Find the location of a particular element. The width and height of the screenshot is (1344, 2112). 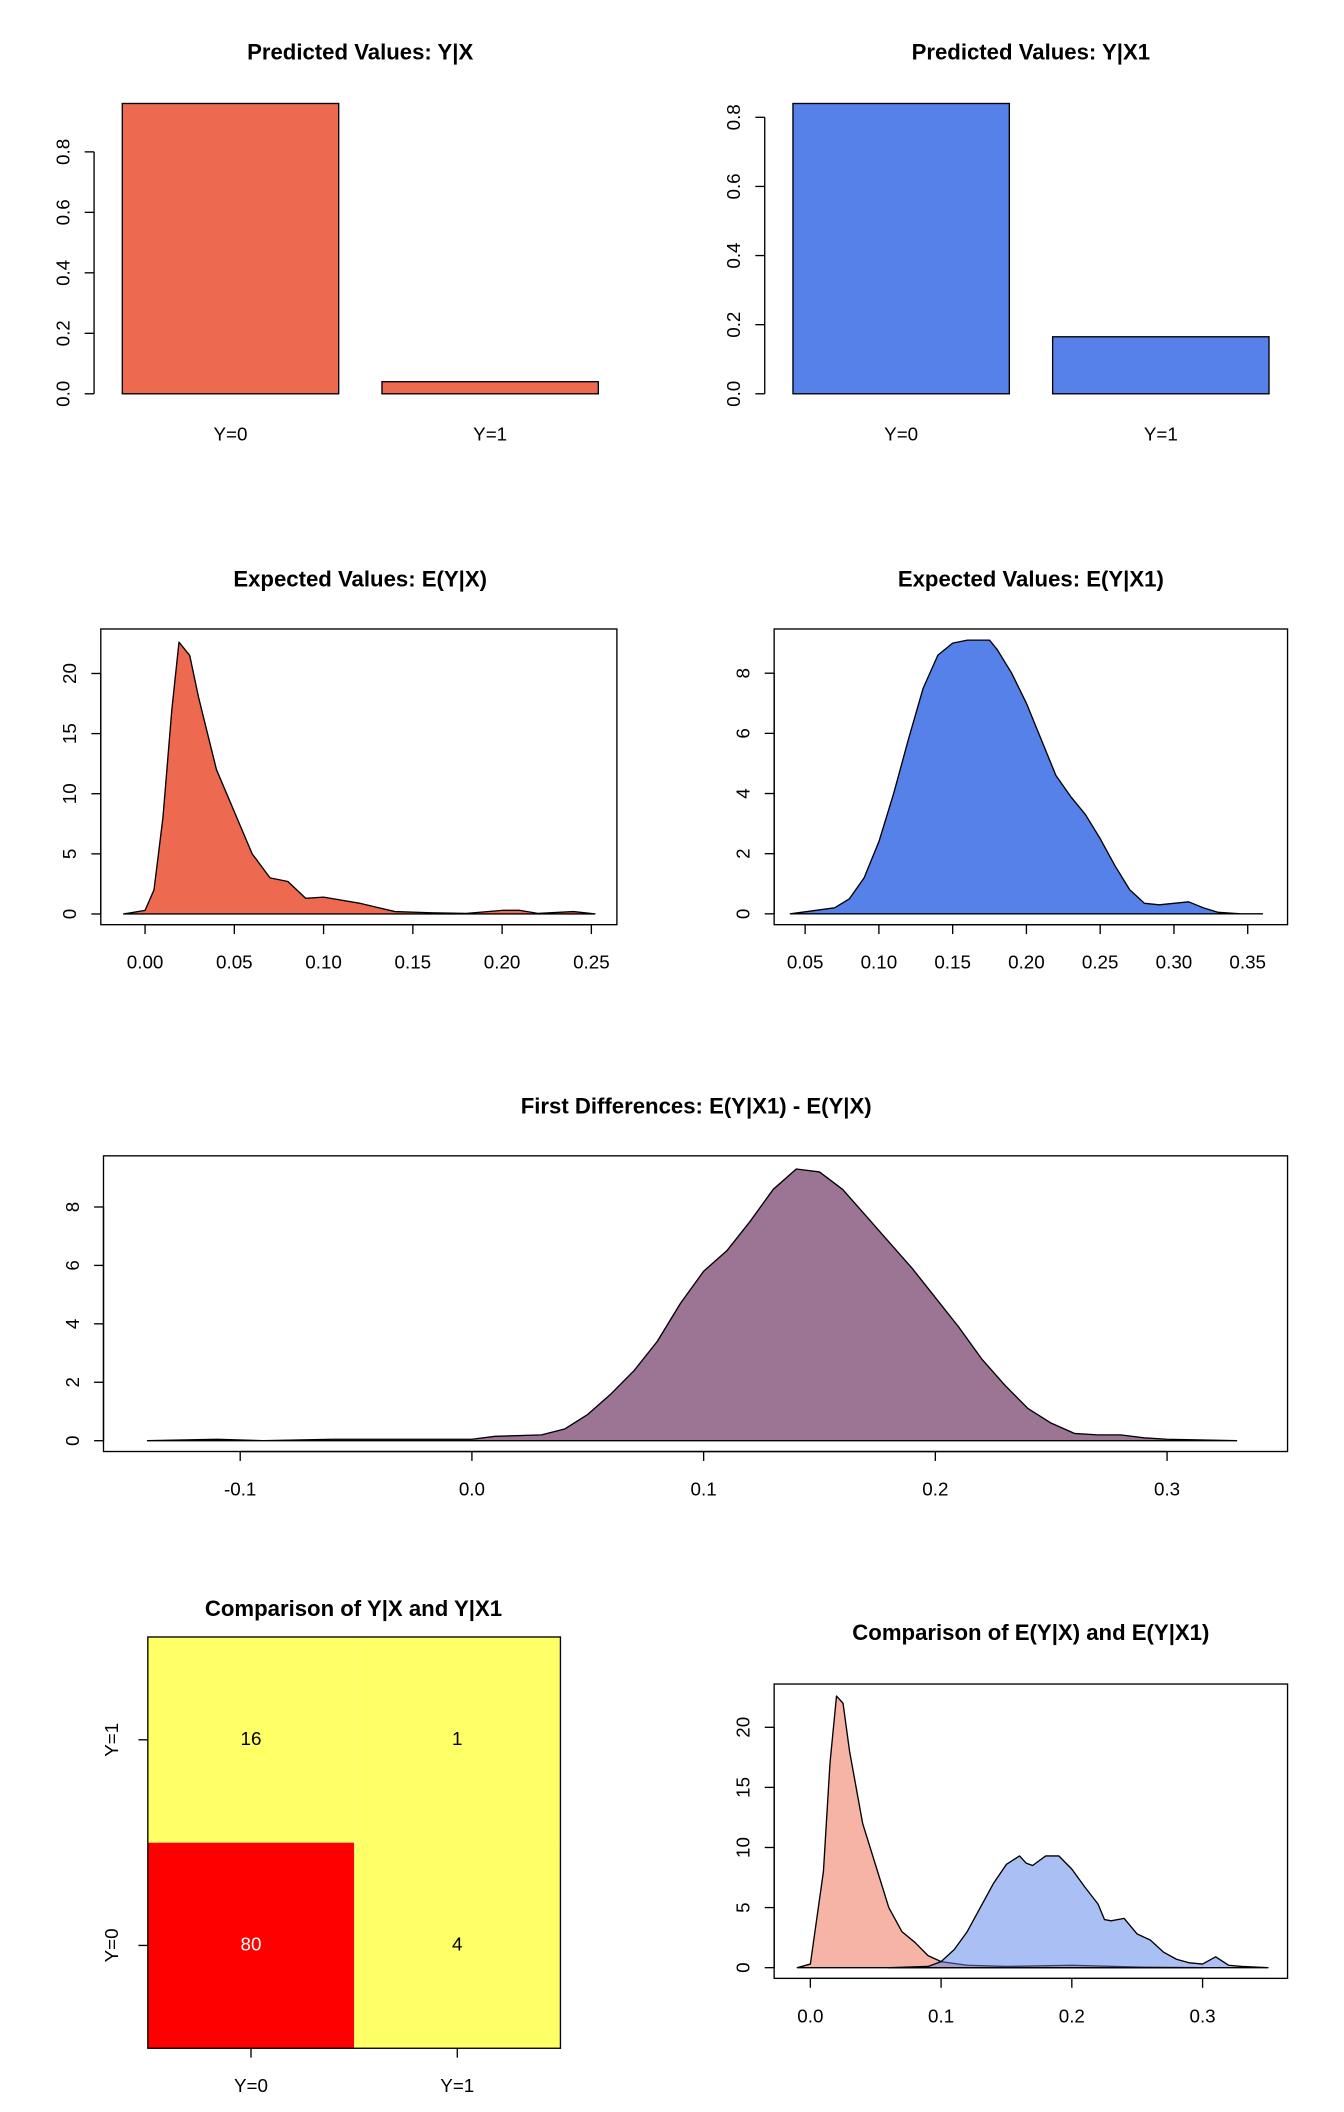

chart-title: Expected Values: E(Y|X1) is located at coordinates (1031, 578).